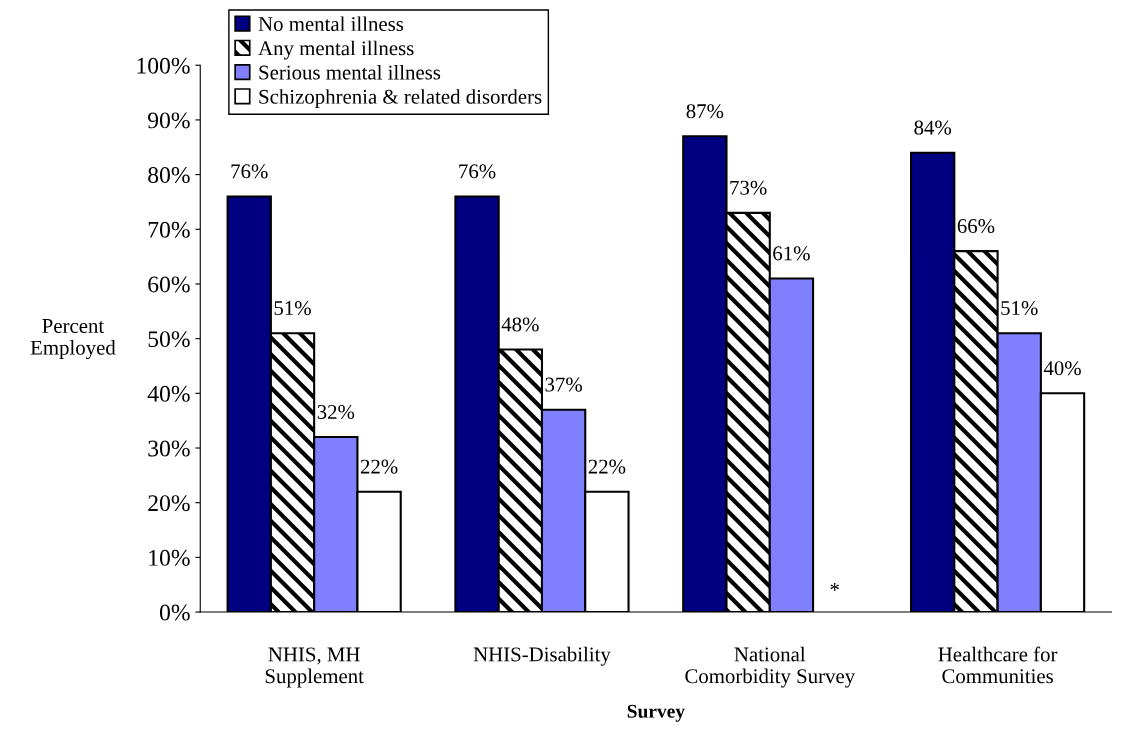  Describe the element at coordinates (542, 656) in the screenshot. I see `x-tick-label: NHIS-Disability` at that location.